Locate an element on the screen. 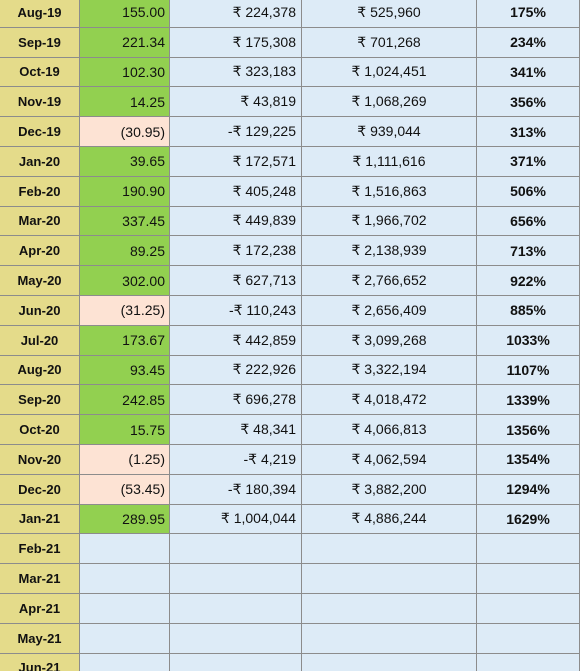 The height and width of the screenshot is (671, 580). value-cell: 15.75 is located at coordinates (125, 430).